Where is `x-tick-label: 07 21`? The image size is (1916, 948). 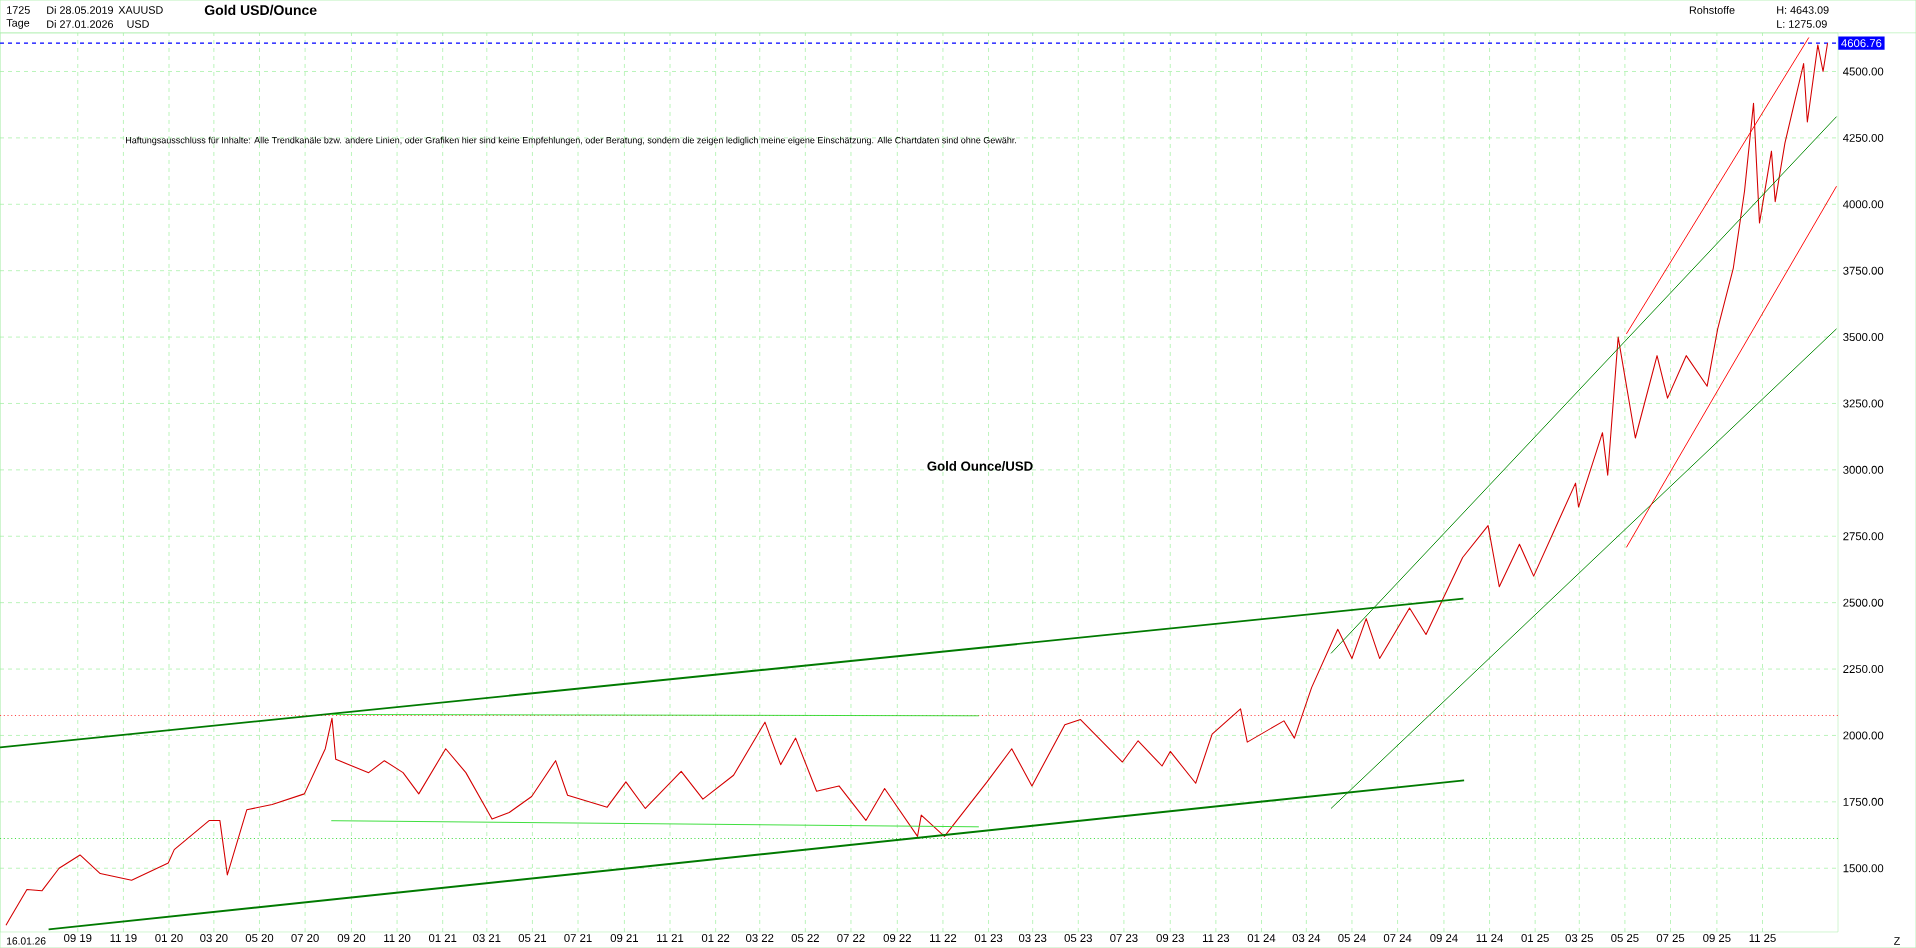
x-tick-label: 07 21 is located at coordinates (578, 938).